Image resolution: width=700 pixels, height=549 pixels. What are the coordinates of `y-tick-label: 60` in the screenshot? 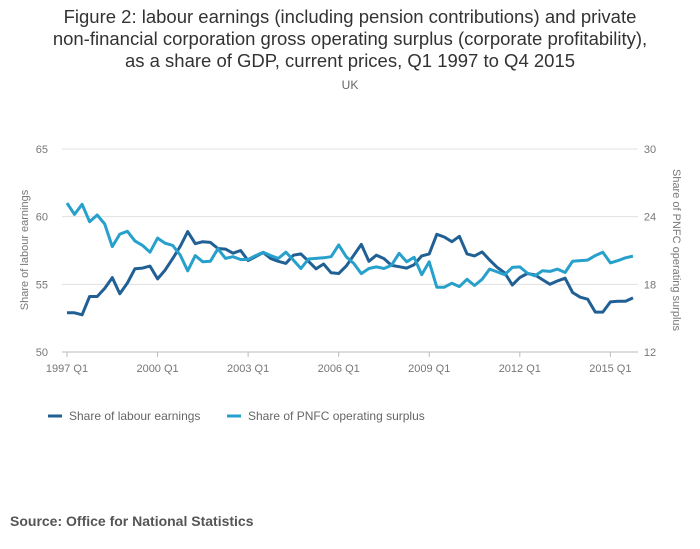 It's located at (42, 218).